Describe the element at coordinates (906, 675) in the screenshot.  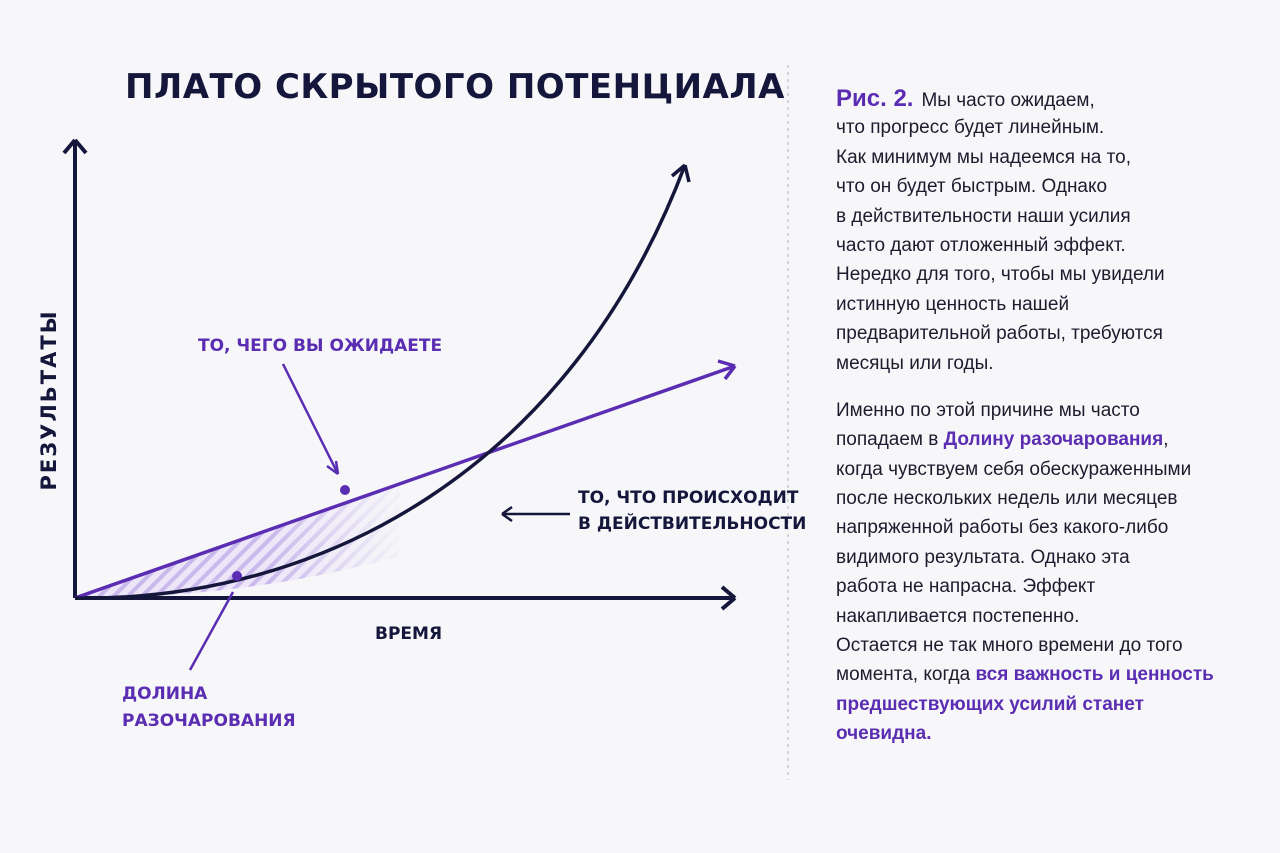
I see `text: момента, когда` at that location.